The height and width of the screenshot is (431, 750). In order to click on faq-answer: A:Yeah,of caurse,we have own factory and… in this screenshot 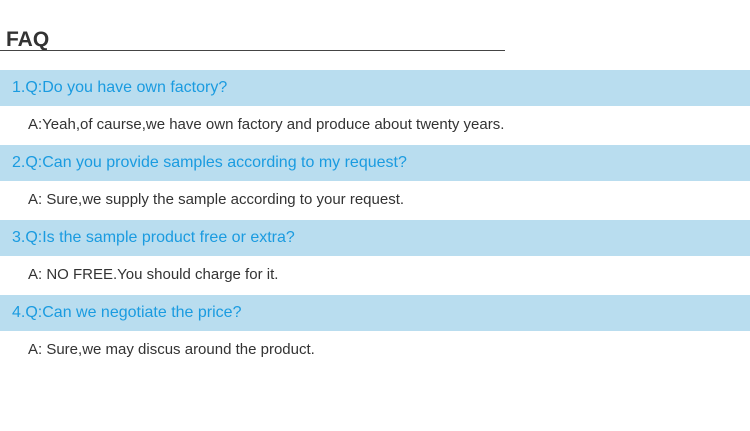, I will do `click(266, 124)`.